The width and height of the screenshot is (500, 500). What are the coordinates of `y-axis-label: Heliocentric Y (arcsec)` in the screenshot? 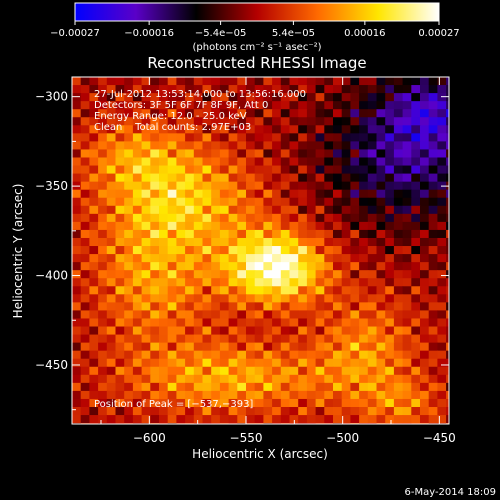 It's located at (18, 251).